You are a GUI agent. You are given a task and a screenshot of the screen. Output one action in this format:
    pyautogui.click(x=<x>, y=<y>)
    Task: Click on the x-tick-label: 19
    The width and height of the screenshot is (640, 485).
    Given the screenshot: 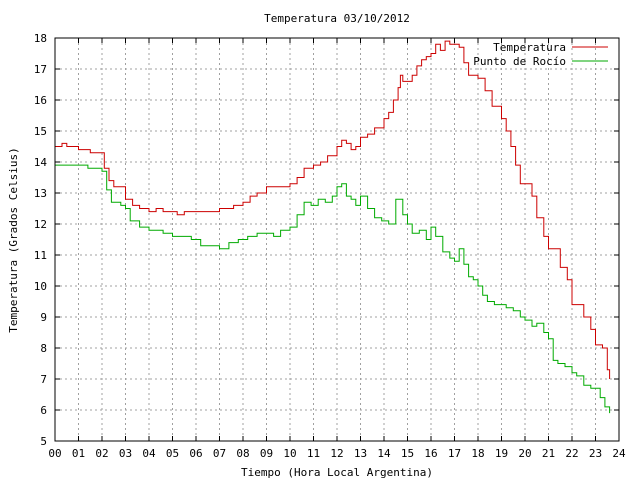 What is the action you would take?
    pyautogui.click(x=501, y=453)
    